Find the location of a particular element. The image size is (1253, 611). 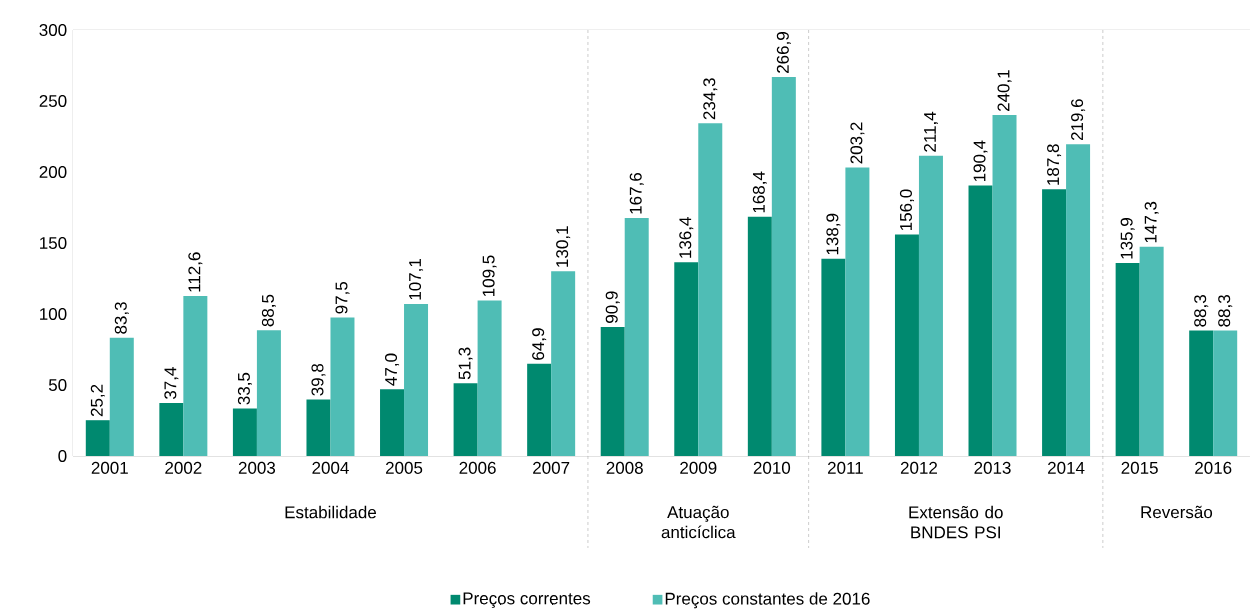

data-label: 219,6 is located at coordinates (1078, 120).